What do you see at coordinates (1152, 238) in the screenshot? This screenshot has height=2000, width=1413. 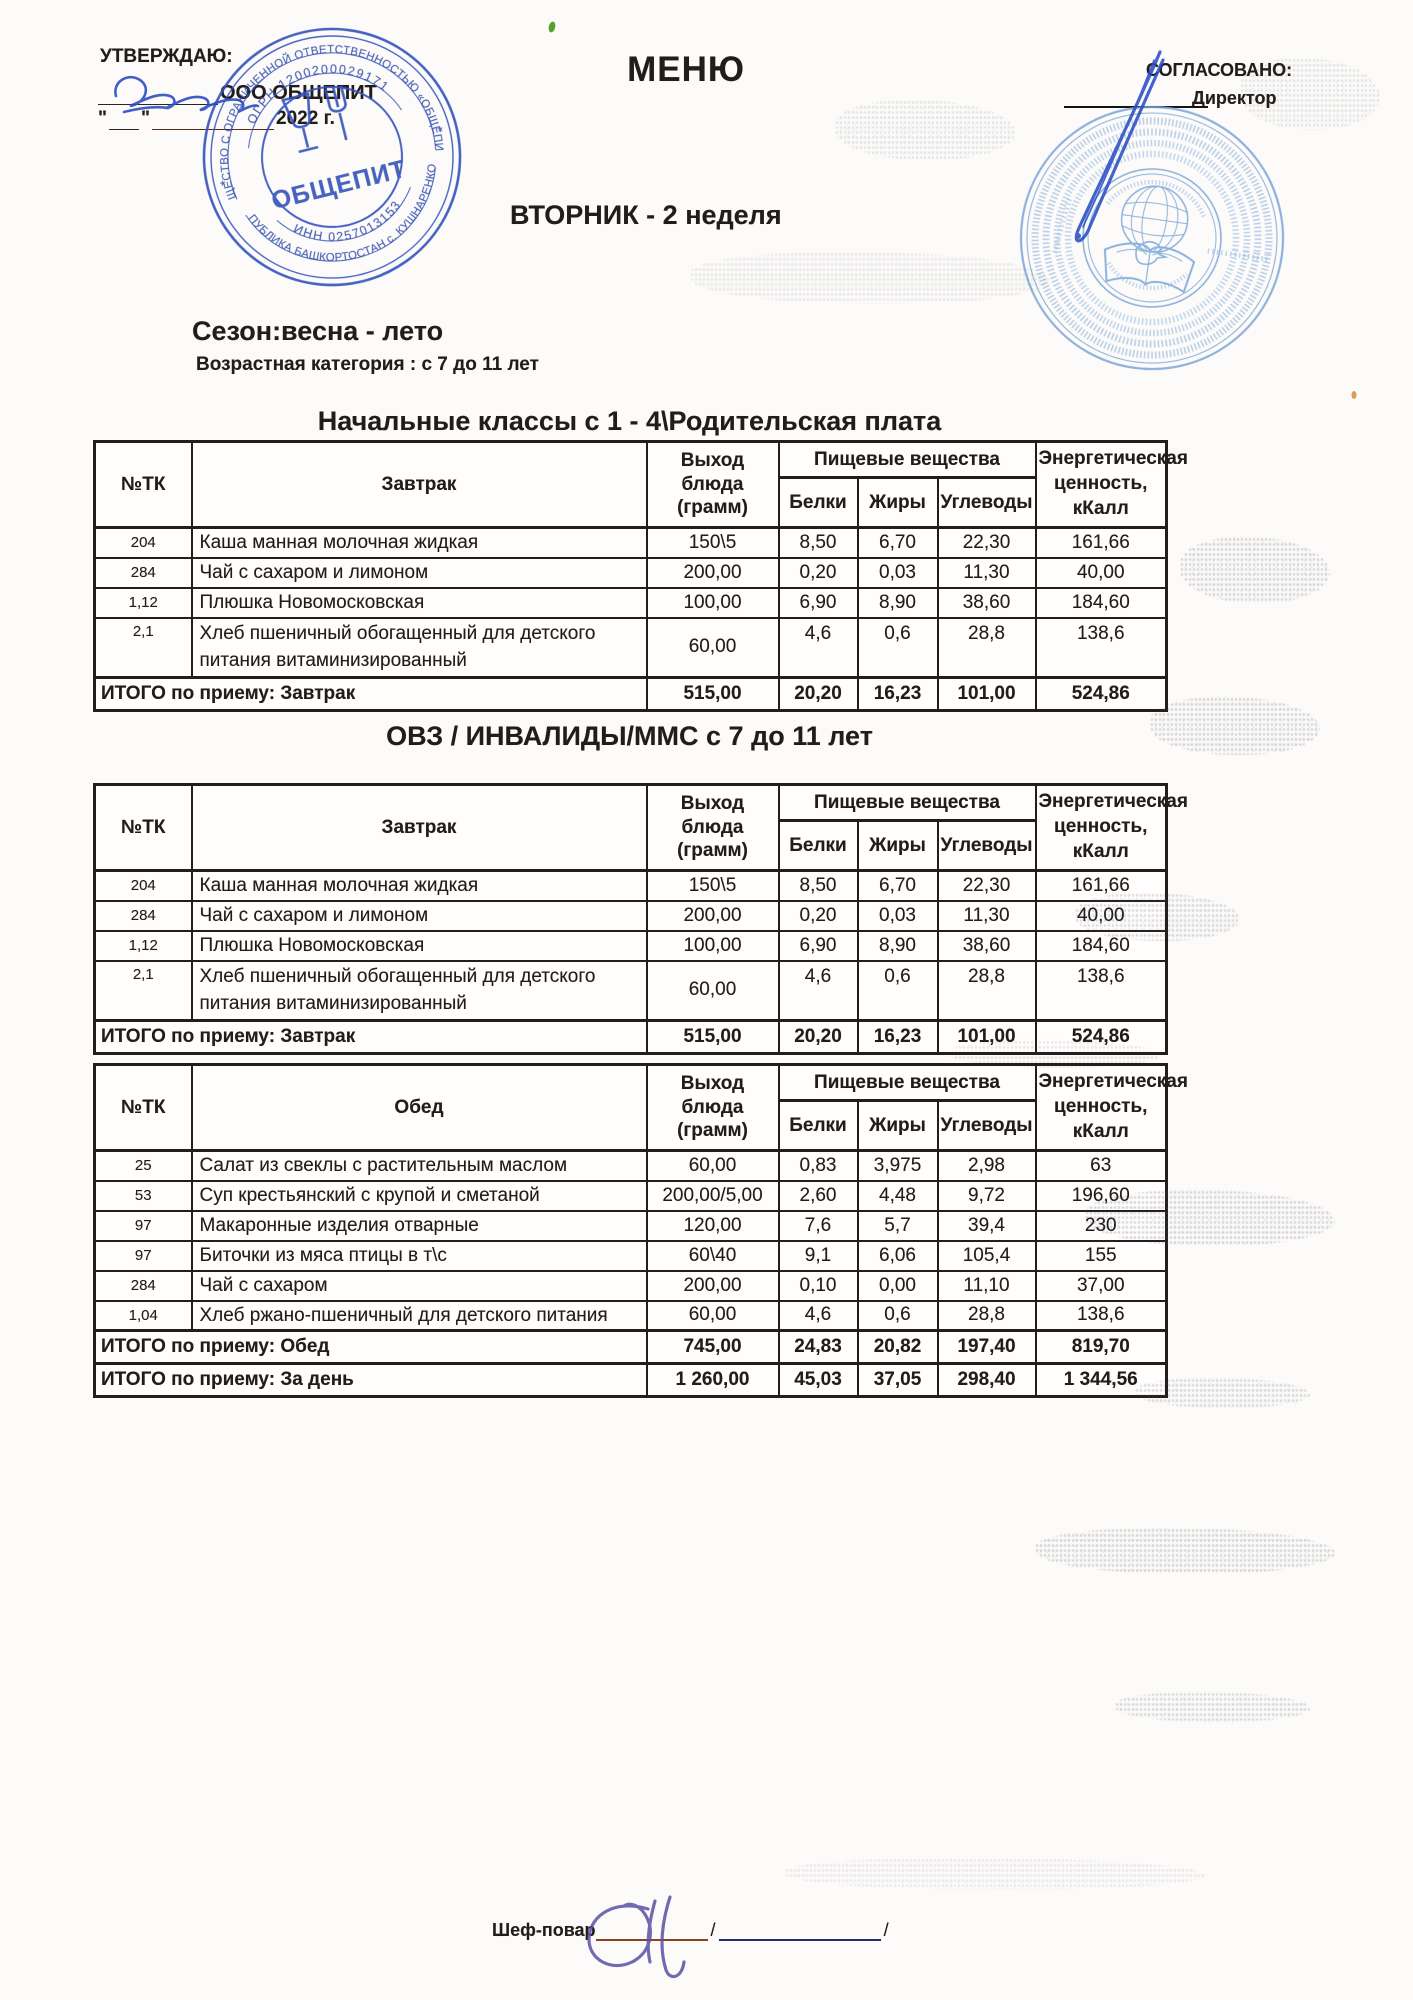 I see `school-round-stamp` at bounding box center [1152, 238].